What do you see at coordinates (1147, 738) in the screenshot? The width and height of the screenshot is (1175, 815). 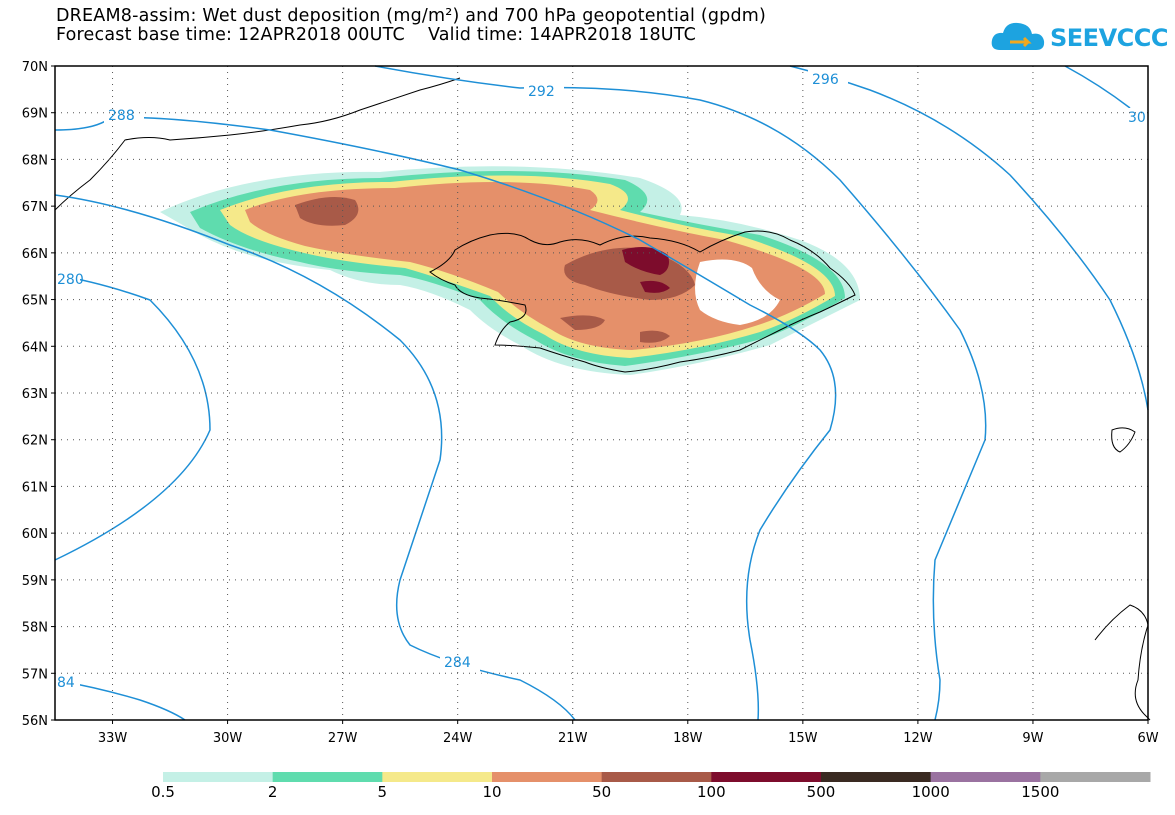 I see `lon-label: 6W` at bounding box center [1147, 738].